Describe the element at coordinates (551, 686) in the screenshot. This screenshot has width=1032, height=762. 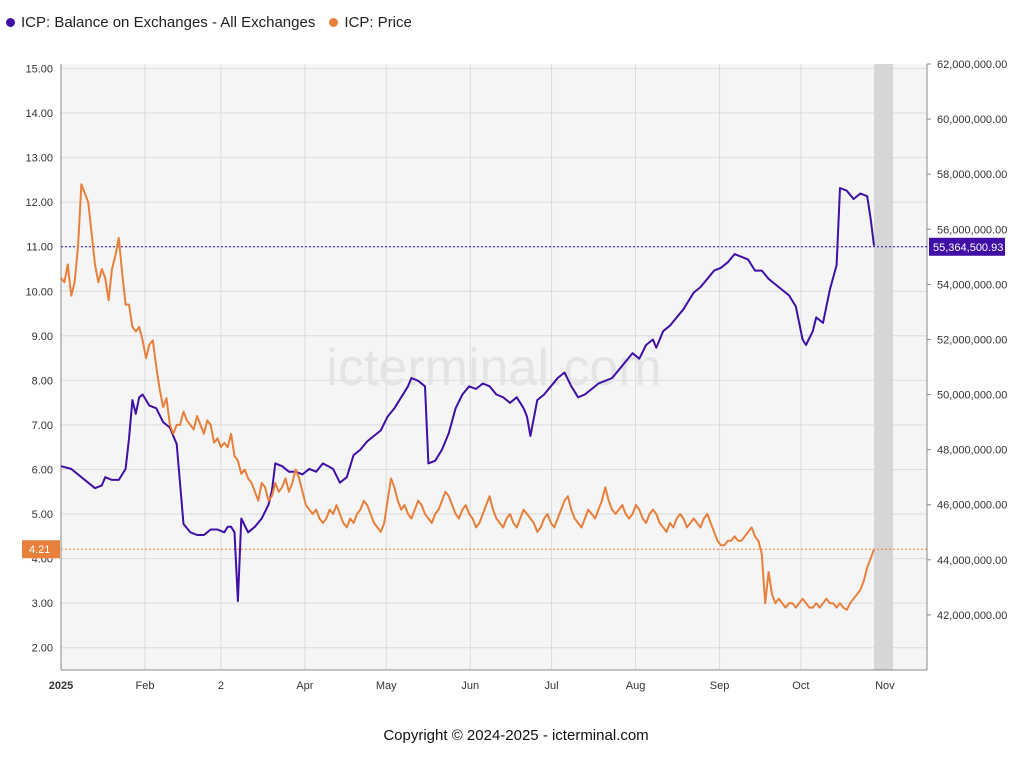
I see `x-tick-label: Jul` at that location.